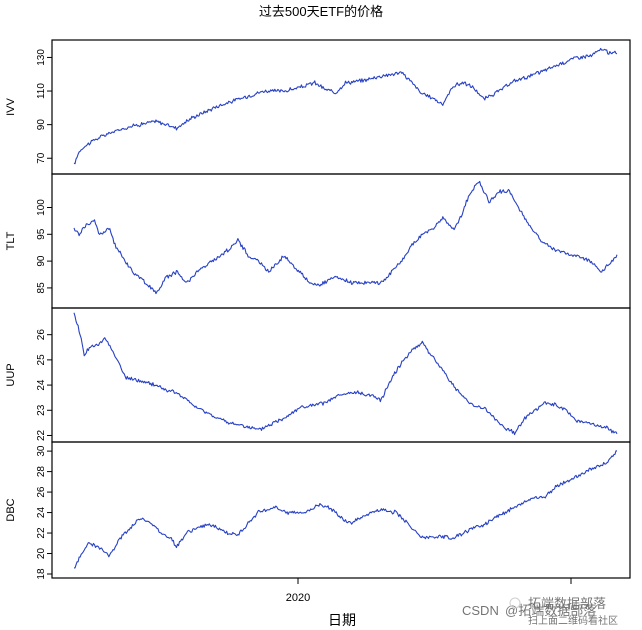  Describe the element at coordinates (11, 106) in the screenshot. I see `panel-ylabel-ivv: IVV` at that location.